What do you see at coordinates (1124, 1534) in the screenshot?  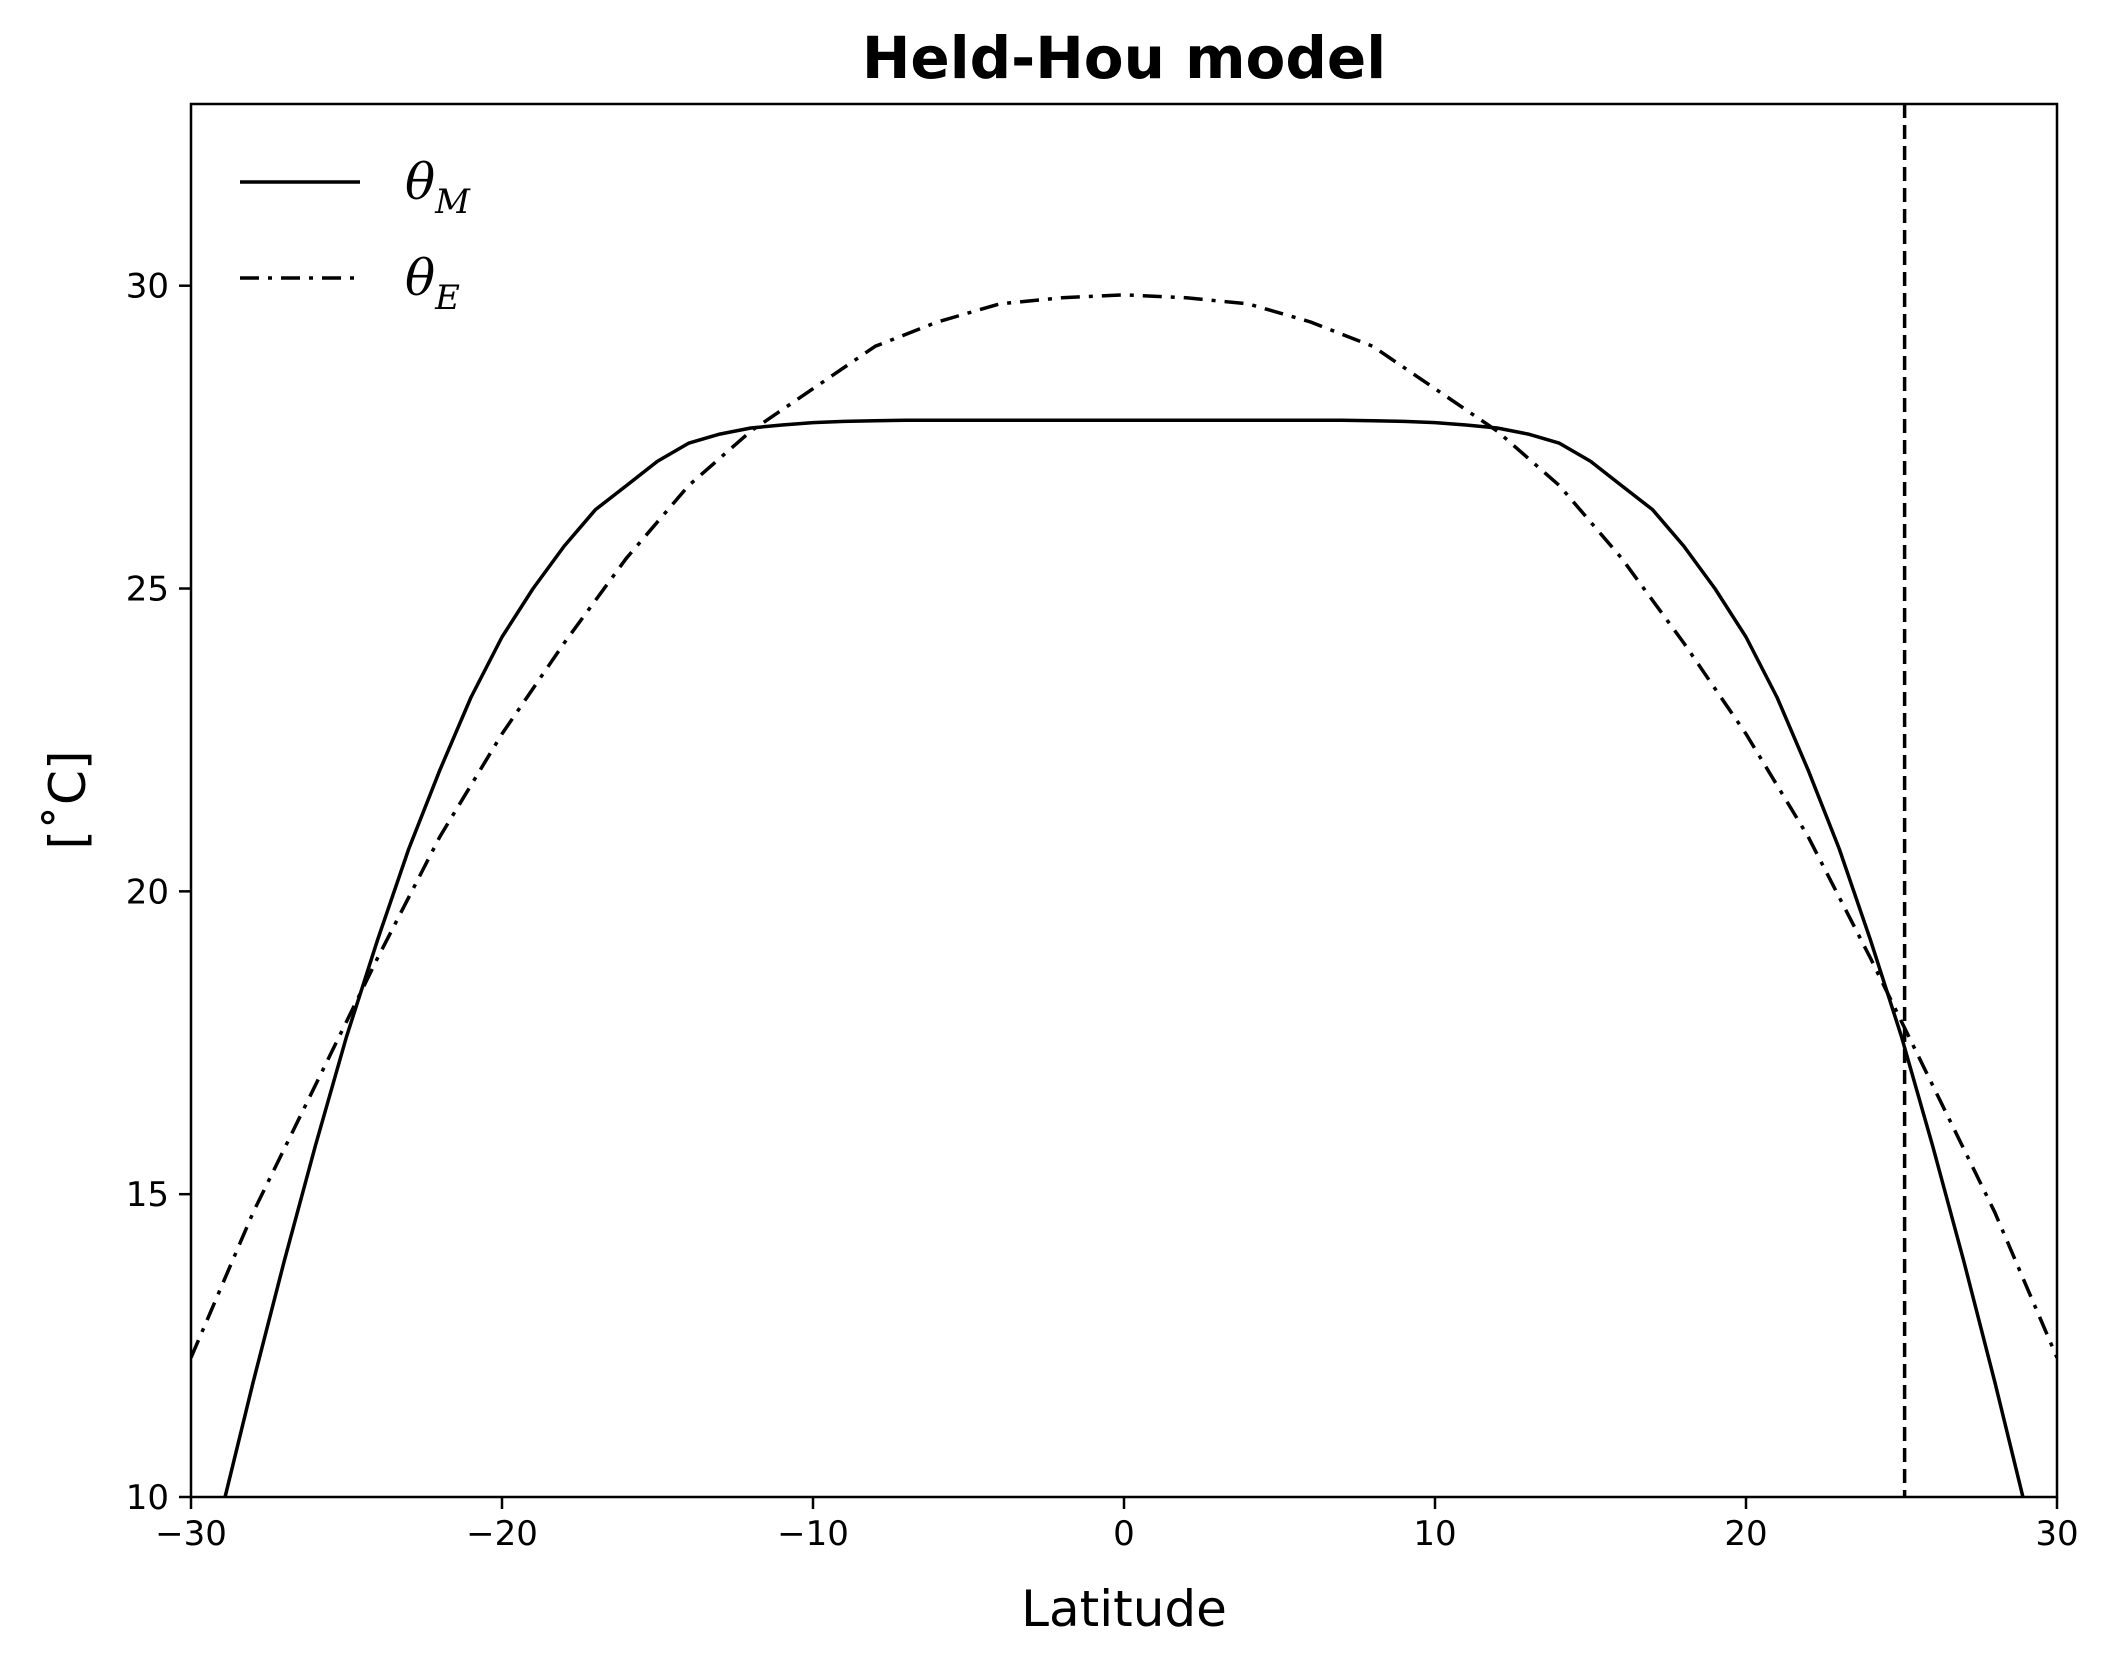 I see `x-tick-label: 0` at bounding box center [1124, 1534].